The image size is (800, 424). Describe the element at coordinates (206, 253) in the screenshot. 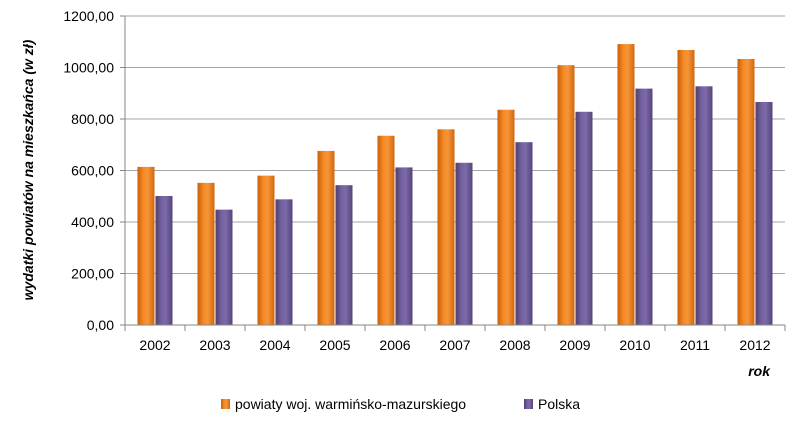

I see `bar-warminsko-mazurskie-2003` at that location.